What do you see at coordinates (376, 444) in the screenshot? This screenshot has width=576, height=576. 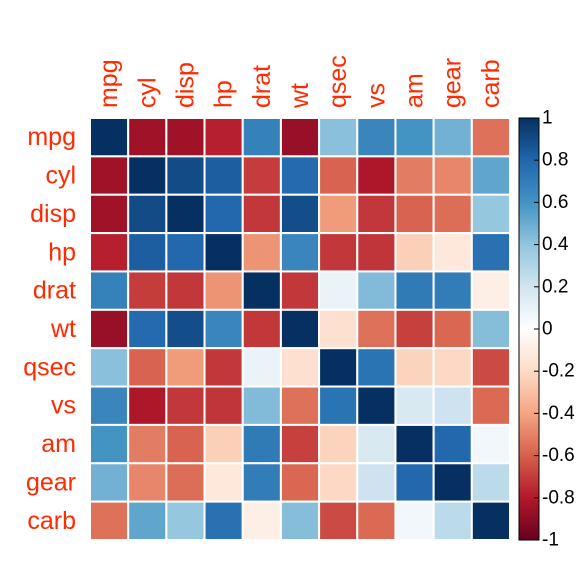 I see `heatmap-cell-am-vs` at bounding box center [376, 444].